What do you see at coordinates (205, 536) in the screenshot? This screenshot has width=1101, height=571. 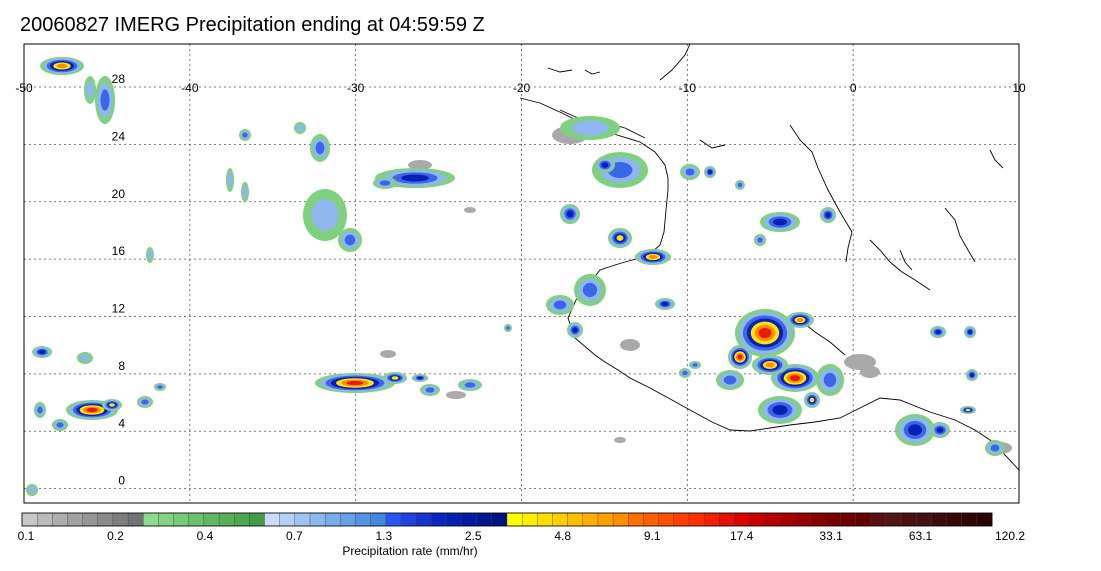 I see `colorbar-tick-label: 0.4` at bounding box center [205, 536].